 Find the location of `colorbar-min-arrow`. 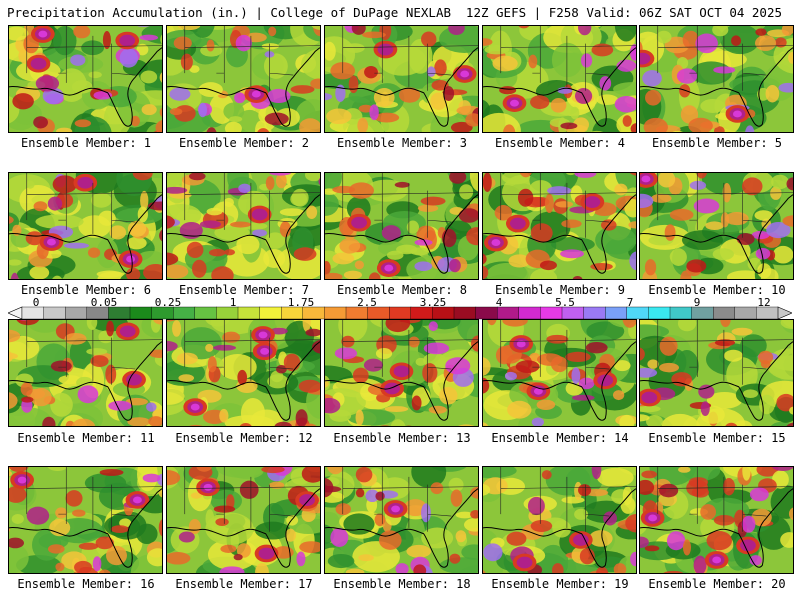

colorbar-min-arrow is located at coordinates (15, 313).